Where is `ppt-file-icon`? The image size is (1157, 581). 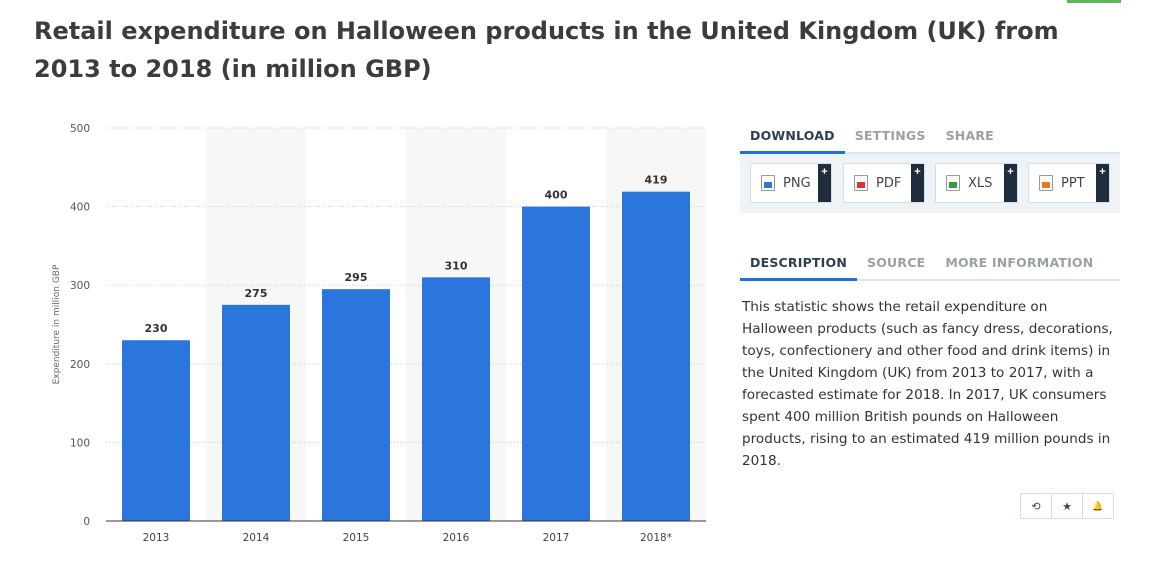 ppt-file-icon is located at coordinates (1046, 183).